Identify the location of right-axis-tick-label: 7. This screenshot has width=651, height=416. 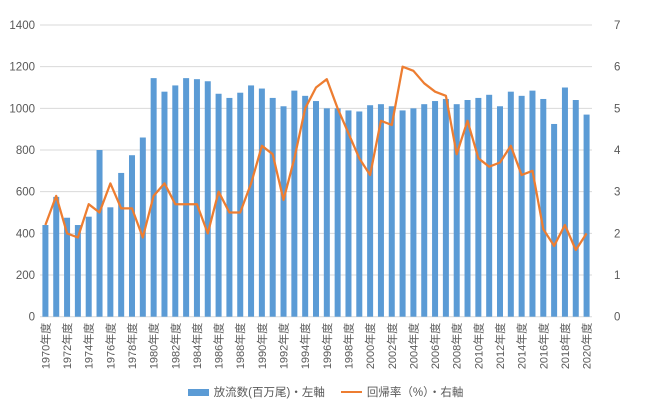
(617, 26).